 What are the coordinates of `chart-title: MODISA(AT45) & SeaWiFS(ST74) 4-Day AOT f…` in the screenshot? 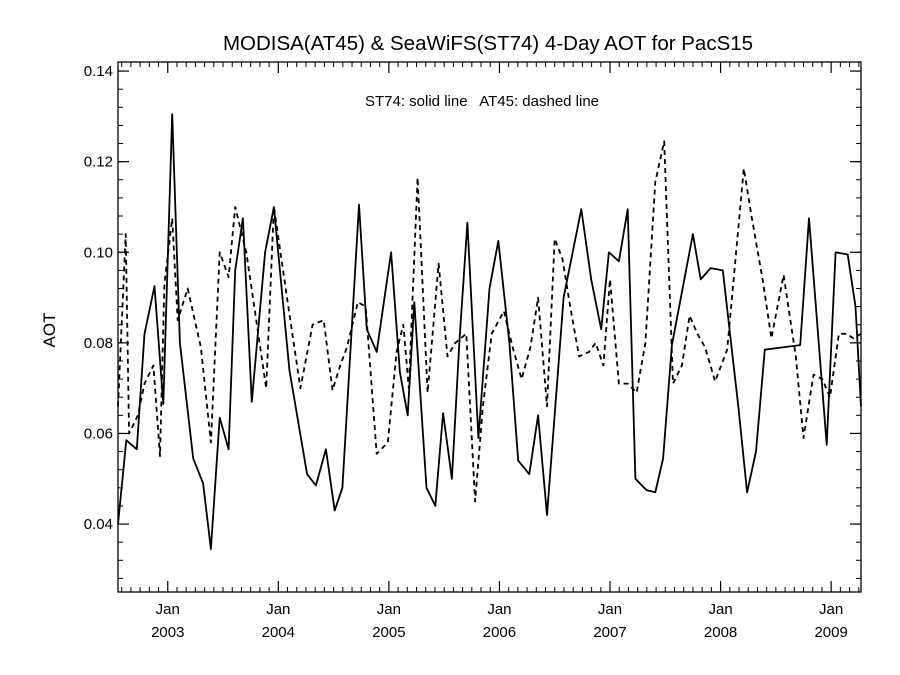 It's located at (488, 43).